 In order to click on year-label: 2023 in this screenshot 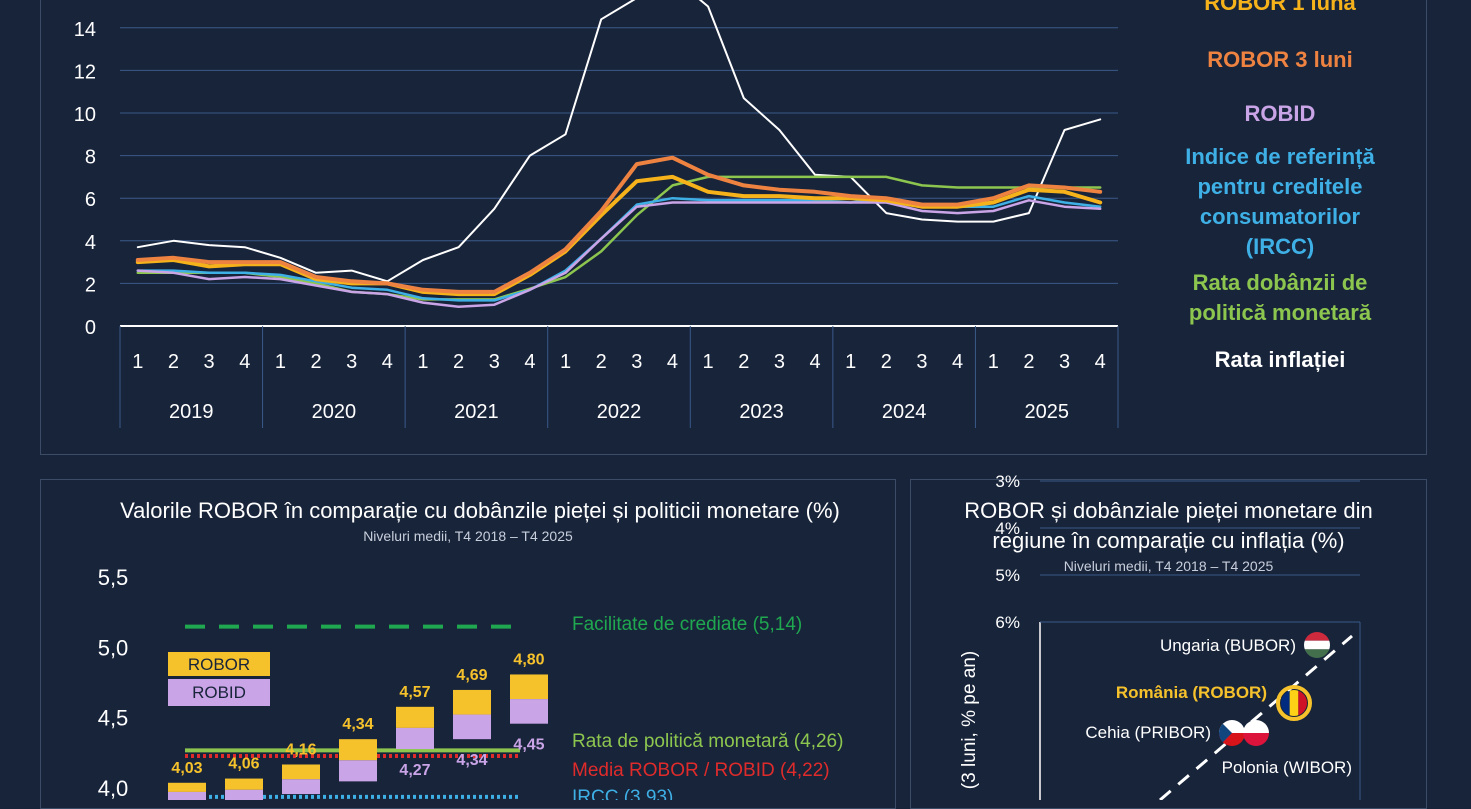, I will do `click(761, 412)`.